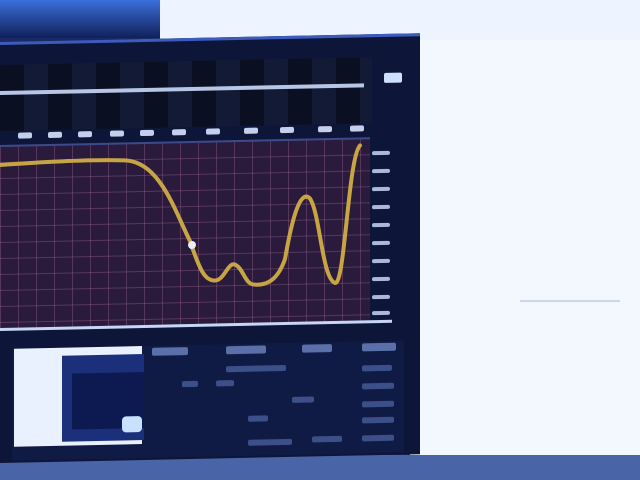 This screenshot has width=640, height=480. I want to click on background-window-titlebar, so click(85, 19).